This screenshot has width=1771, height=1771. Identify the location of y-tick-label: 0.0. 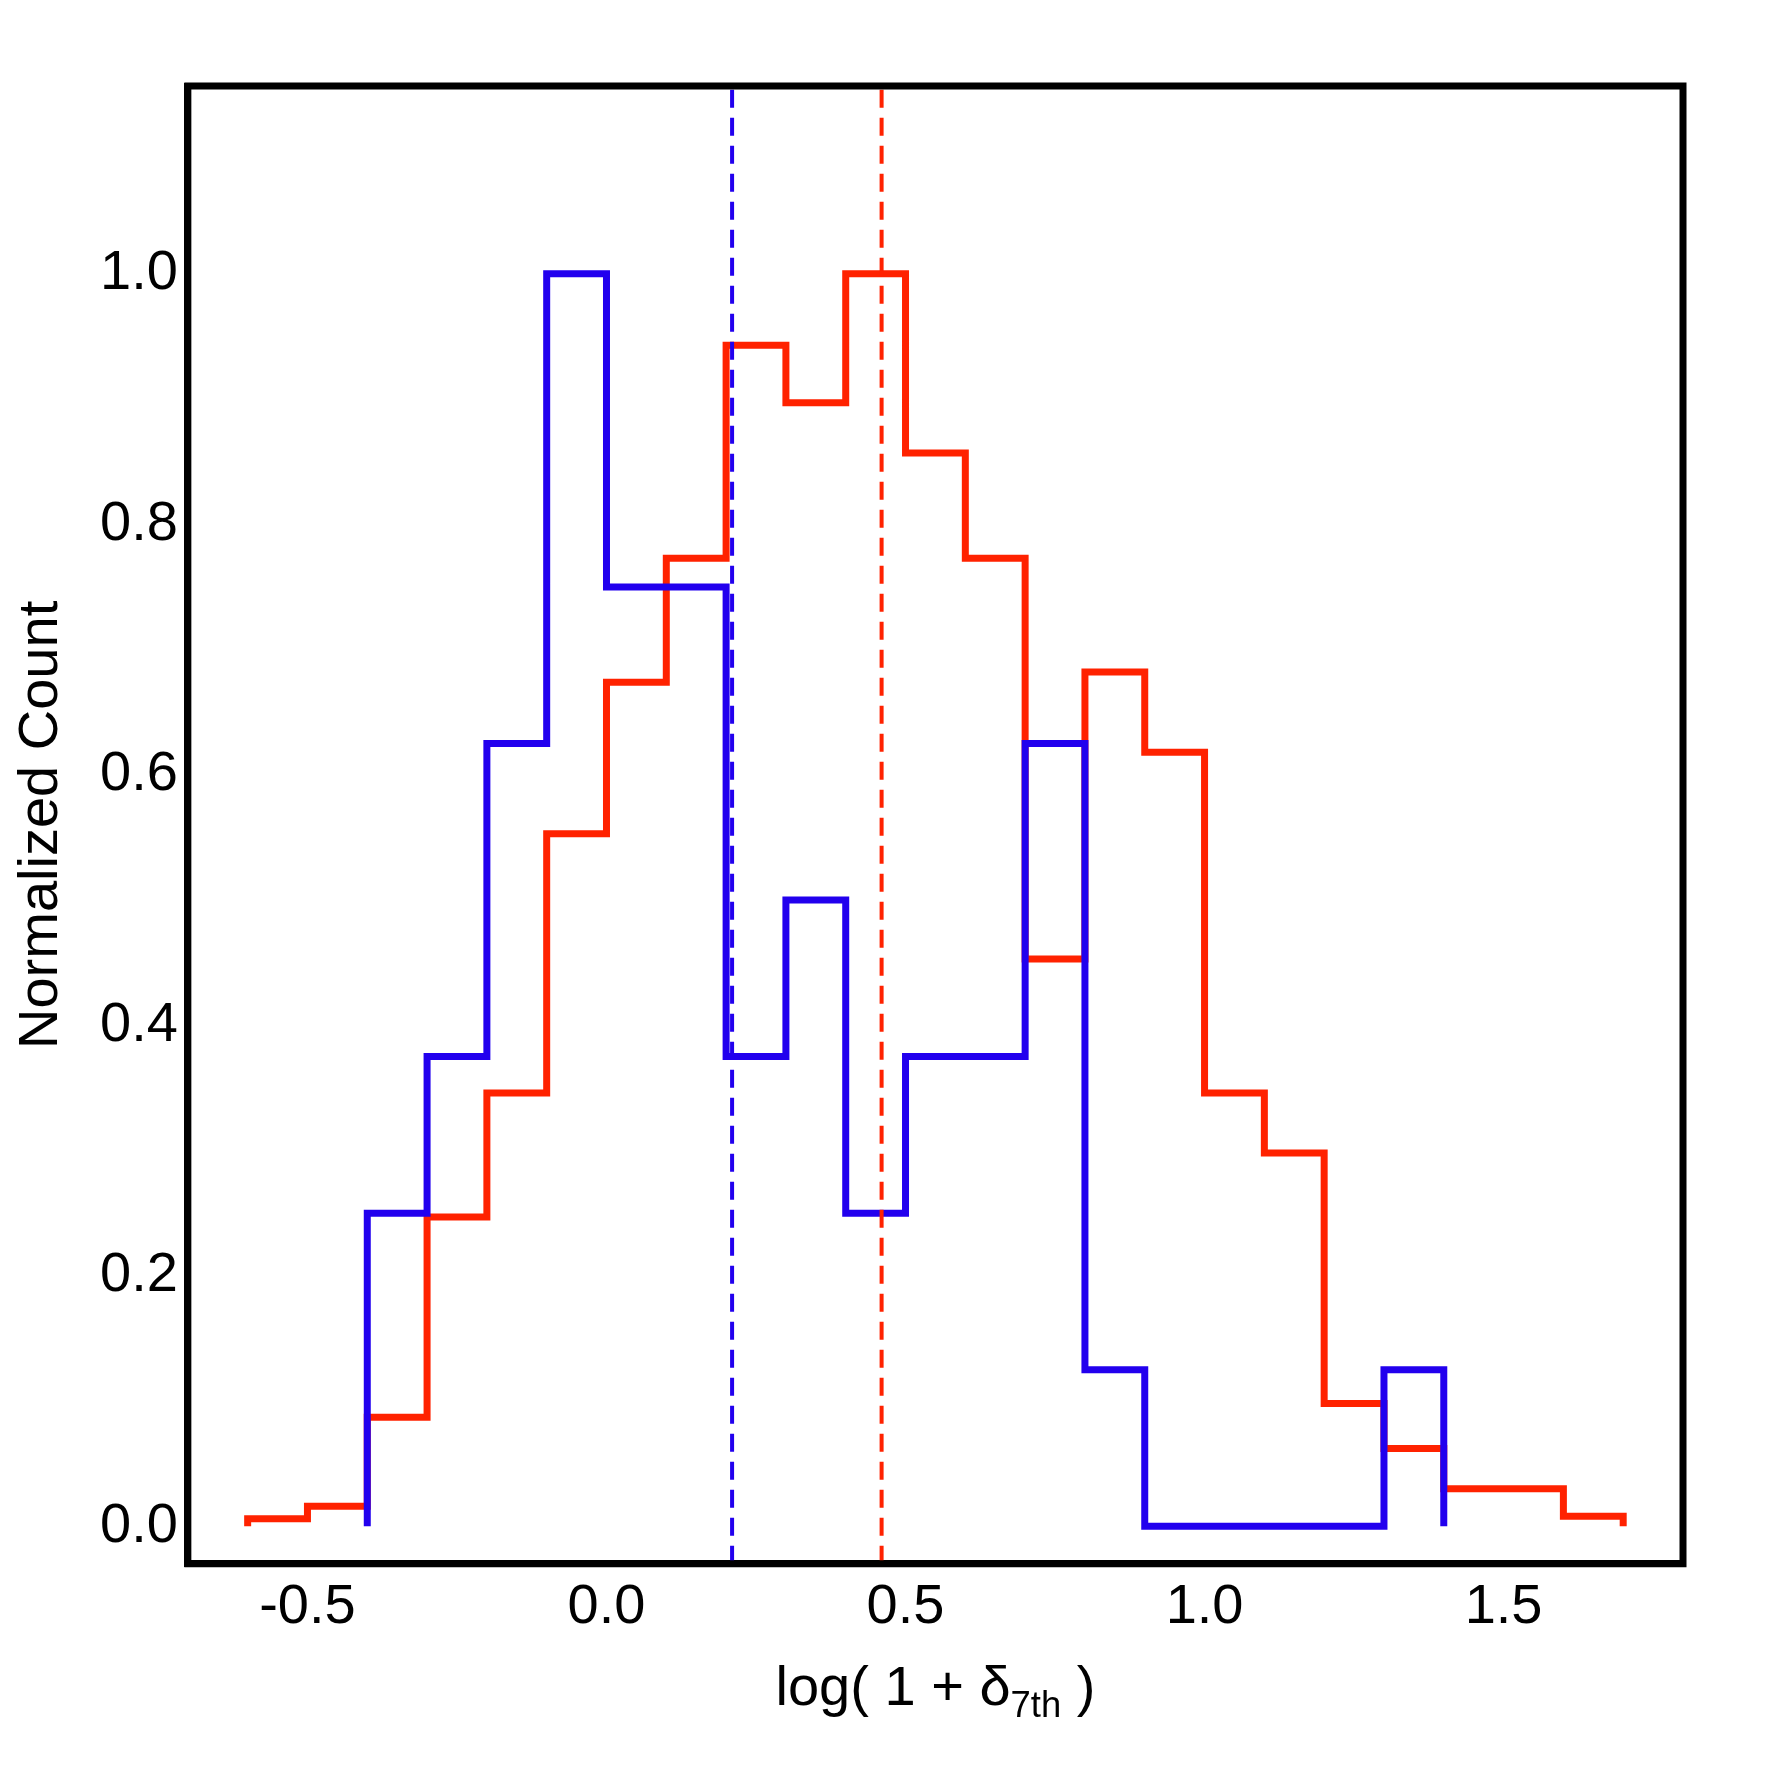
(138, 1522).